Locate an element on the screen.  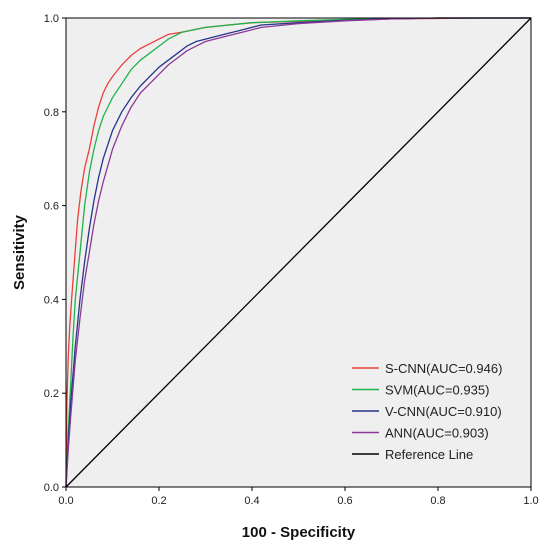
y-tick-label: 0.2 is located at coordinates (51, 394).